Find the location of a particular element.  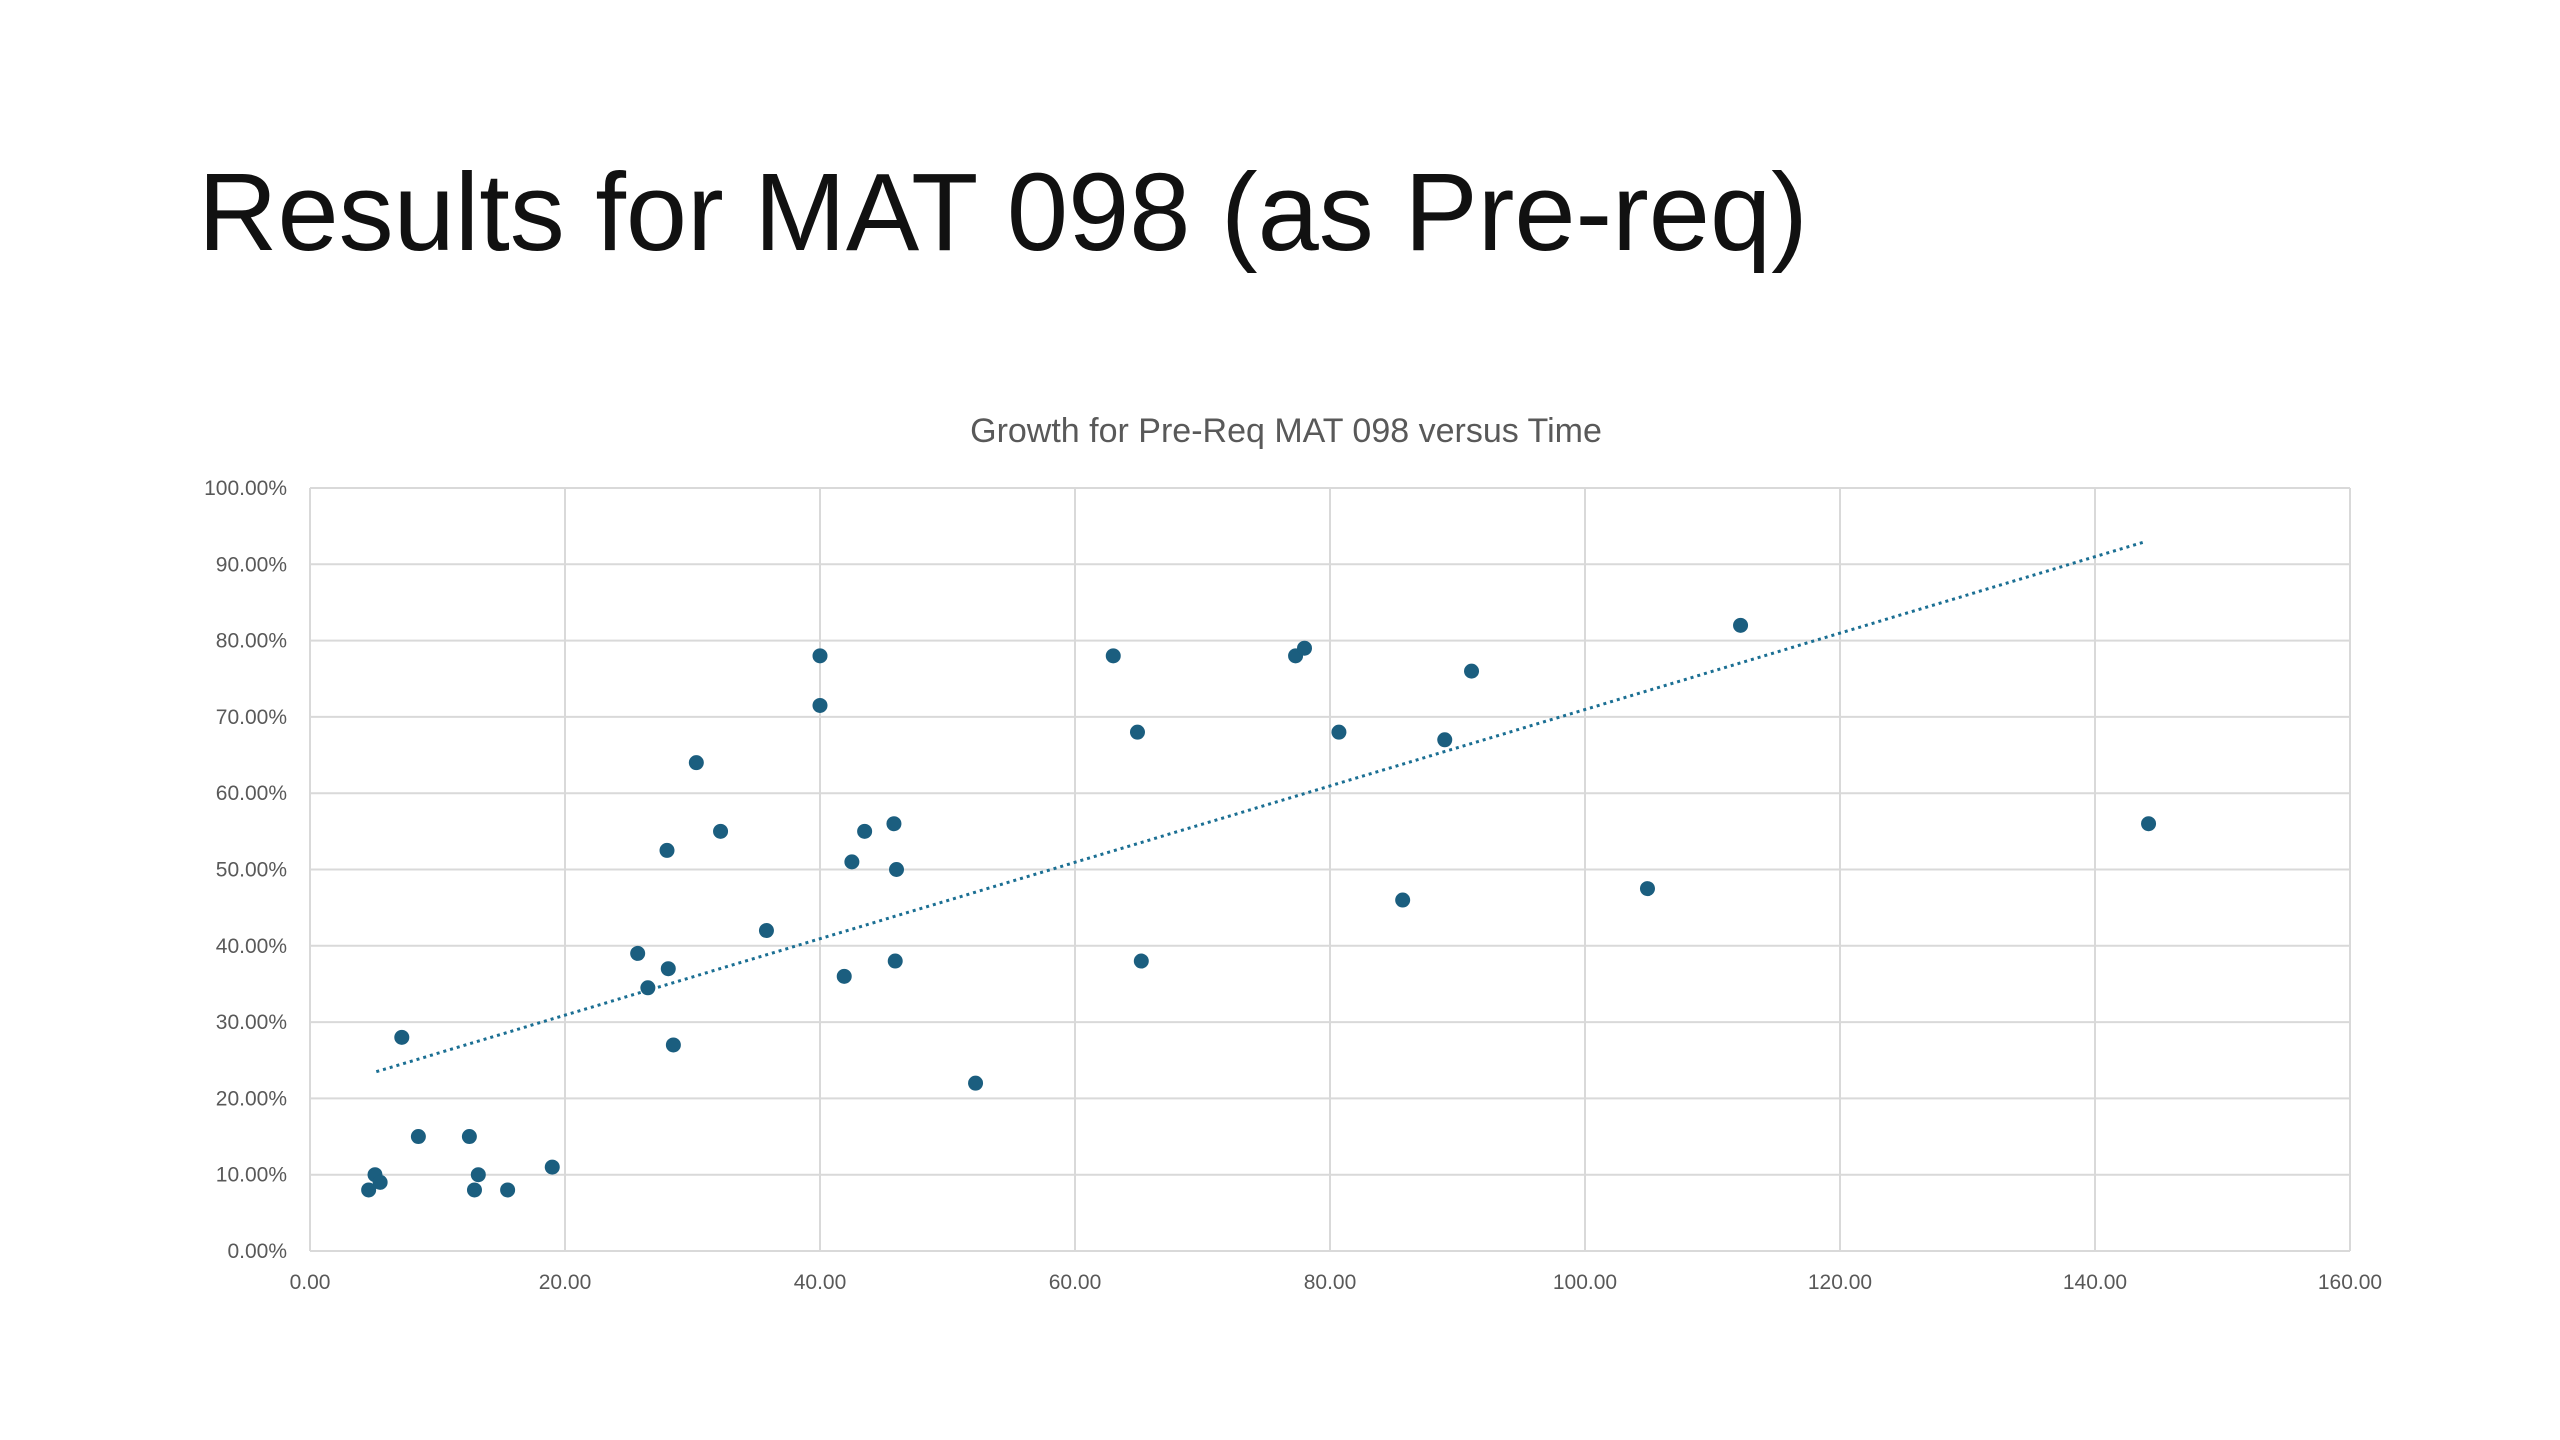

y-tick-label: 40.00% is located at coordinates (251, 946).